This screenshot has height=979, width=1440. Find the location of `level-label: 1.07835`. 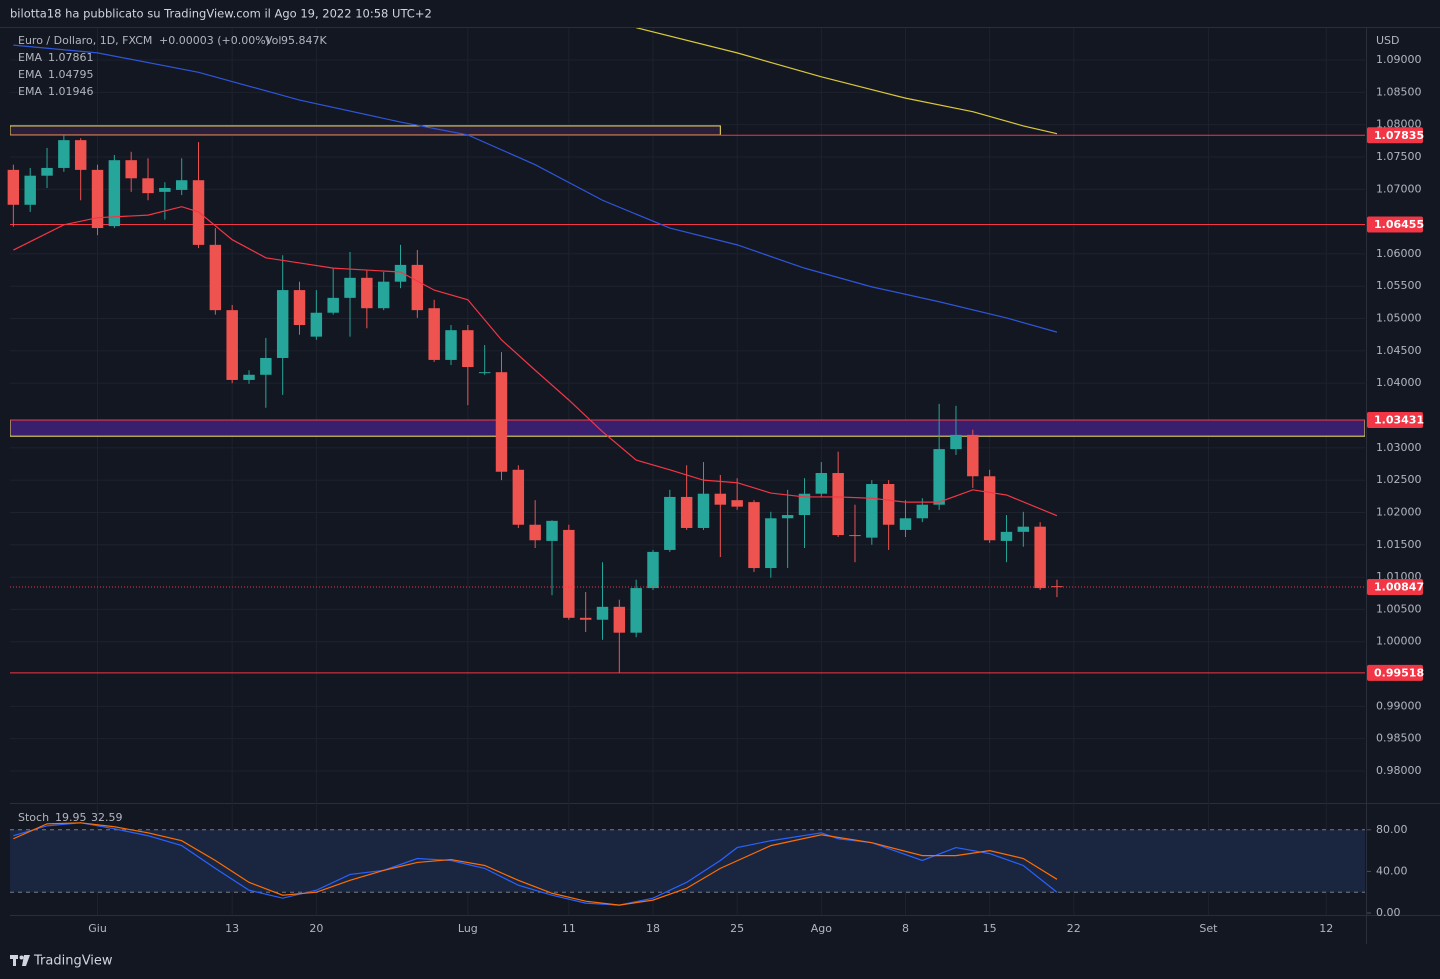

level-label: 1.07835 is located at coordinates (1399, 135).